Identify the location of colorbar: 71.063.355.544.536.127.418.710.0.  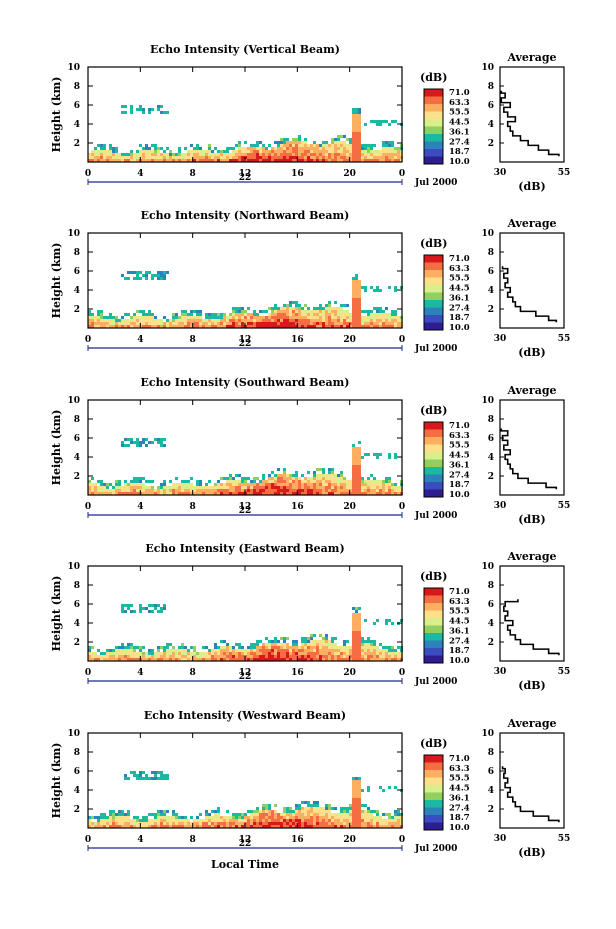
(446, 793).